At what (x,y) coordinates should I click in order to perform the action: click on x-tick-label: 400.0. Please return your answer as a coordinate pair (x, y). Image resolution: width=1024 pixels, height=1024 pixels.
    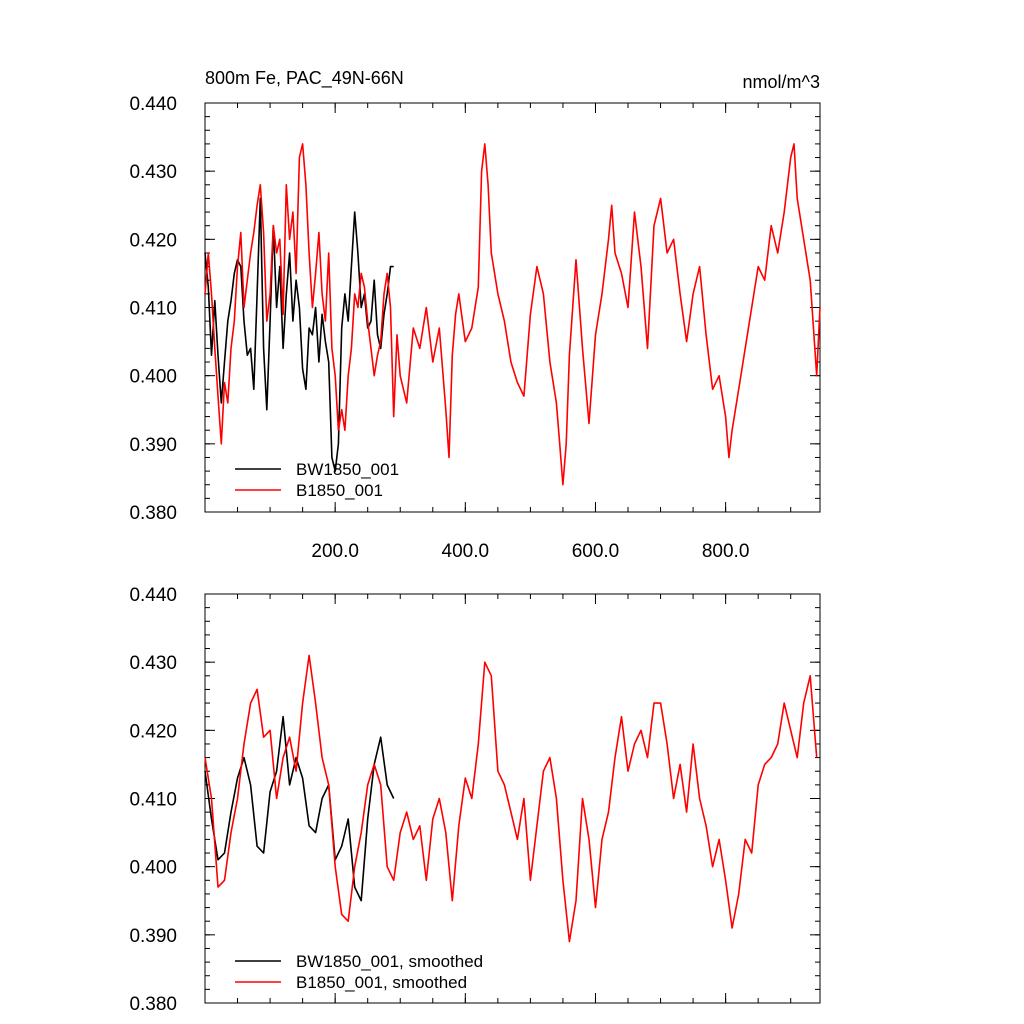
    Looking at the image, I should click on (466, 551).